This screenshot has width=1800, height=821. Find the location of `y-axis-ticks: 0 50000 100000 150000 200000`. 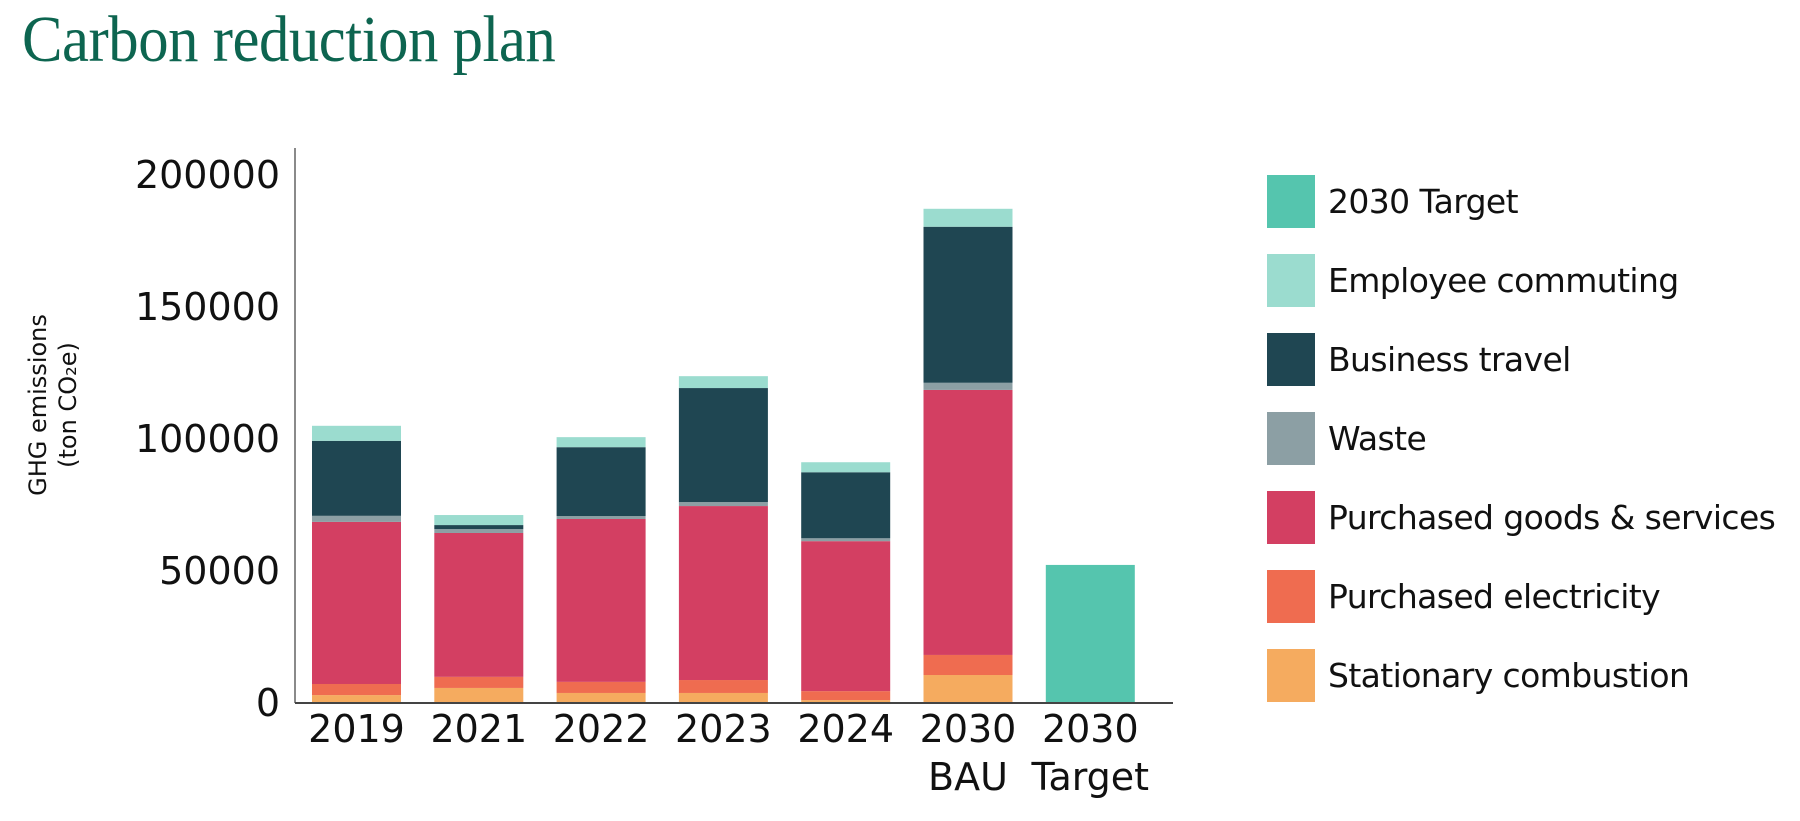

y-axis-ticks: 0 50000 100000 150000 200000 is located at coordinates (207, 439).